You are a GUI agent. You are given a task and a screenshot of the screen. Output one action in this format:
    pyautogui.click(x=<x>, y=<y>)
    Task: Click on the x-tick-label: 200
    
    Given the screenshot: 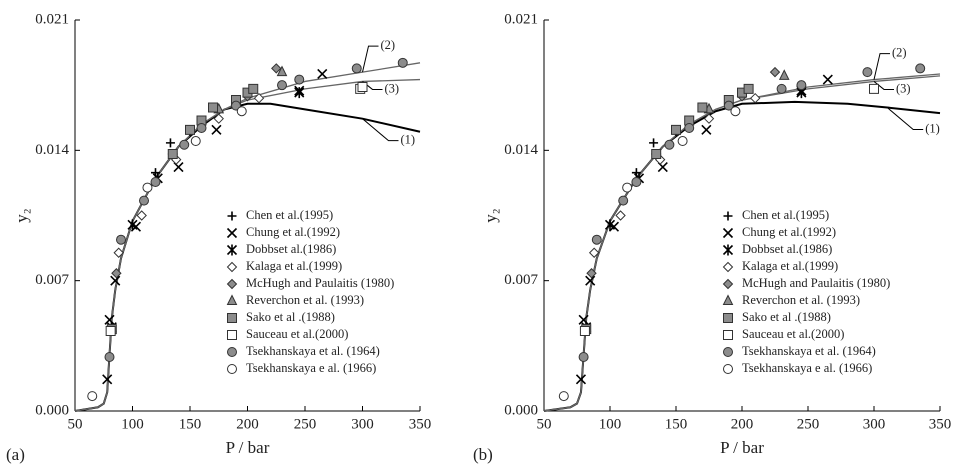 What is the action you would take?
    pyautogui.click(x=742, y=424)
    